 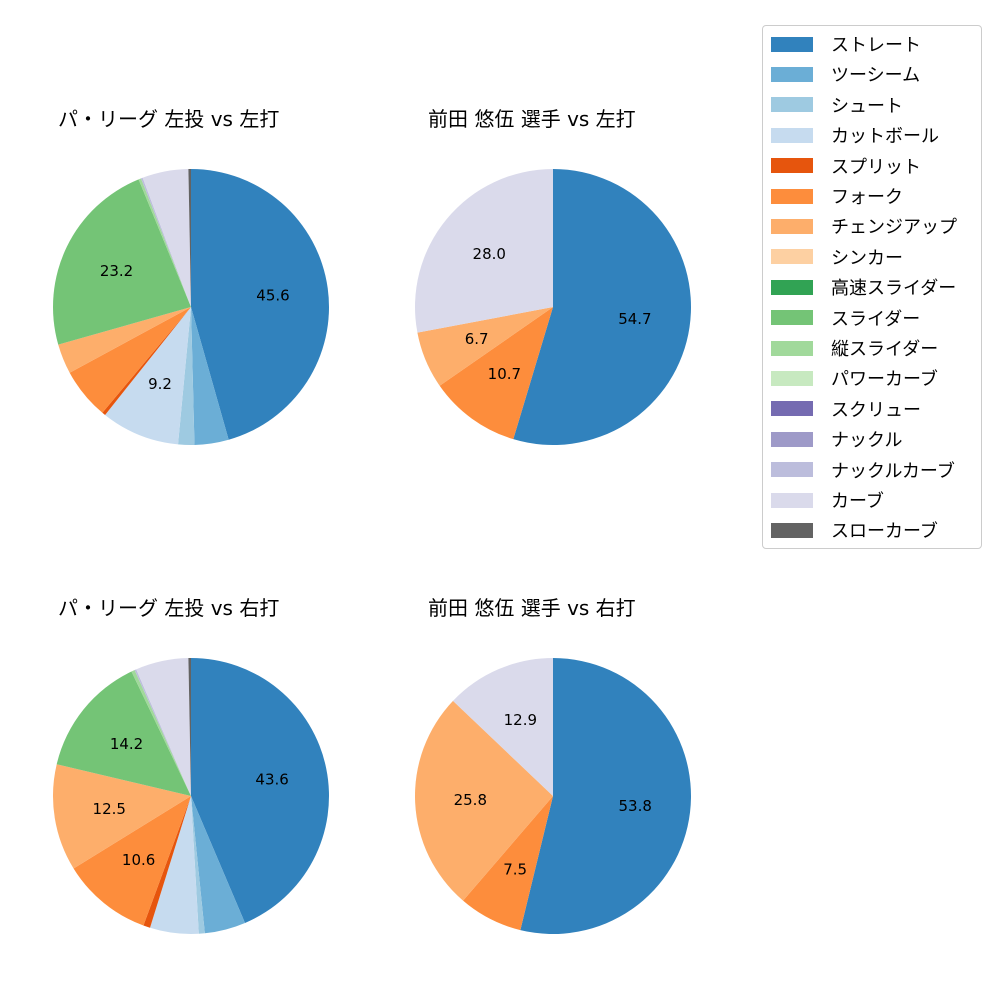 I want to click on slice-label: 25.8, so click(x=470, y=800).